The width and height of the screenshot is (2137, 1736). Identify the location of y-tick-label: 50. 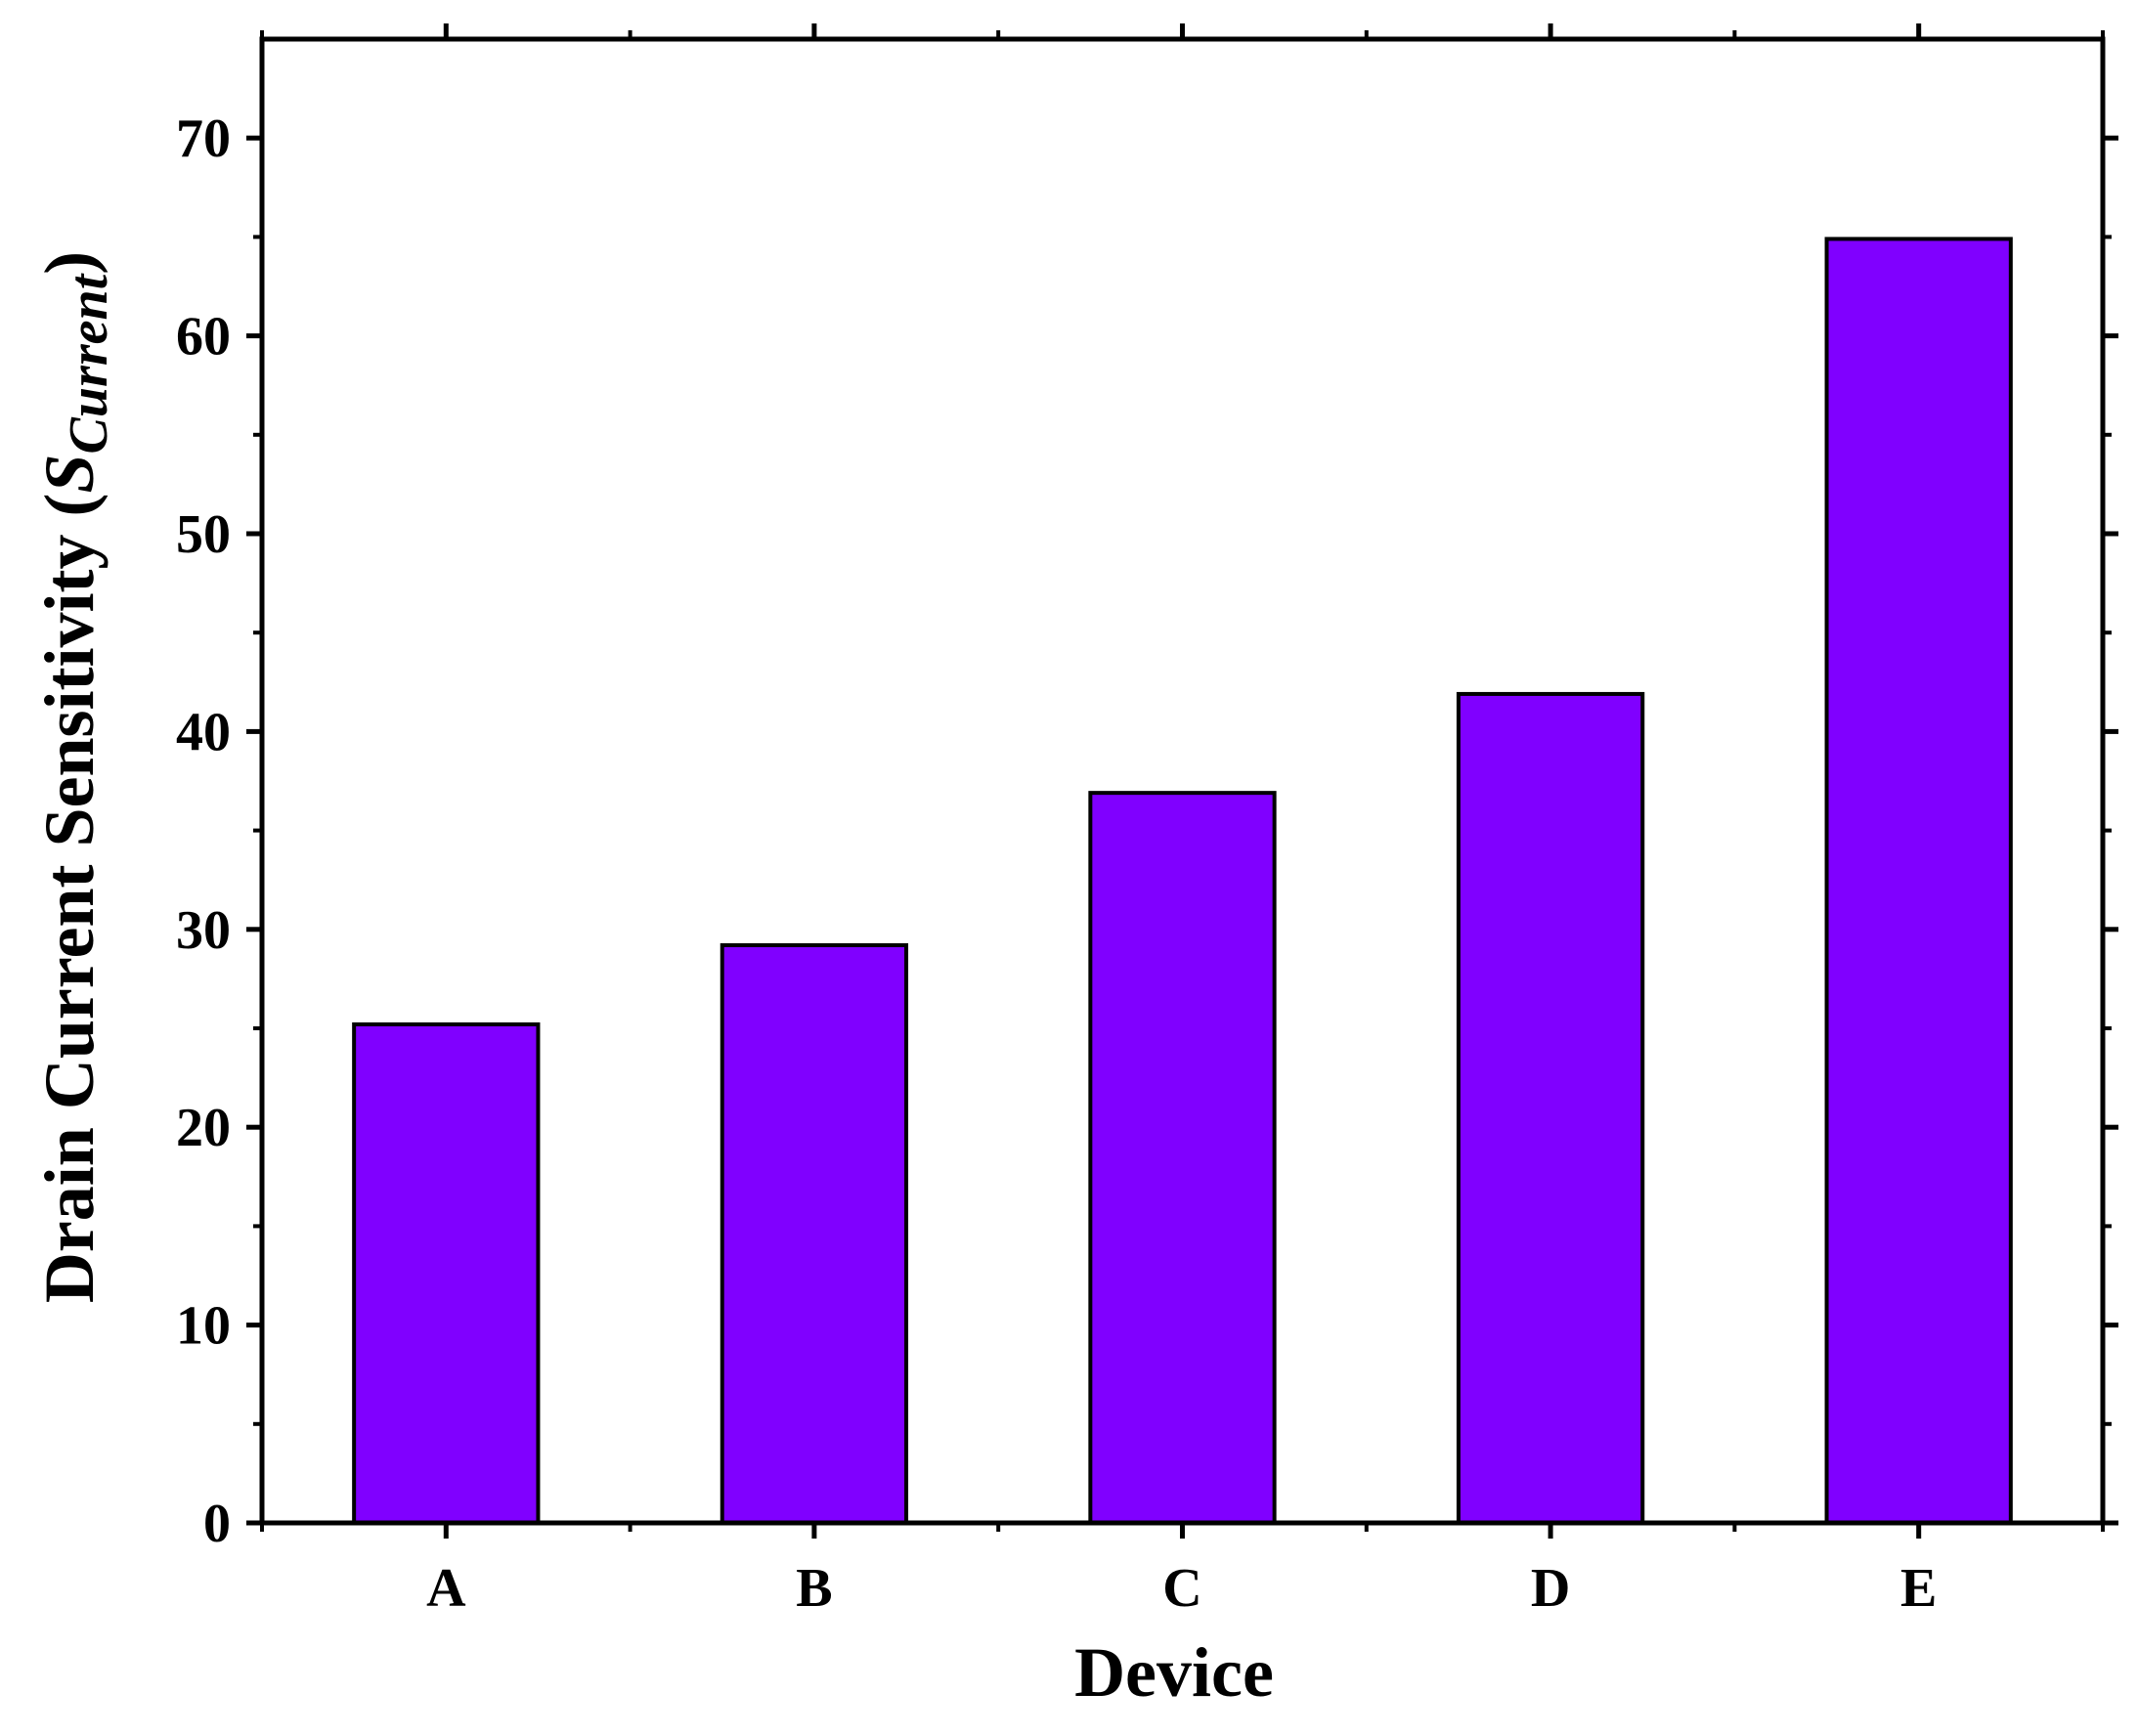
(203, 534).